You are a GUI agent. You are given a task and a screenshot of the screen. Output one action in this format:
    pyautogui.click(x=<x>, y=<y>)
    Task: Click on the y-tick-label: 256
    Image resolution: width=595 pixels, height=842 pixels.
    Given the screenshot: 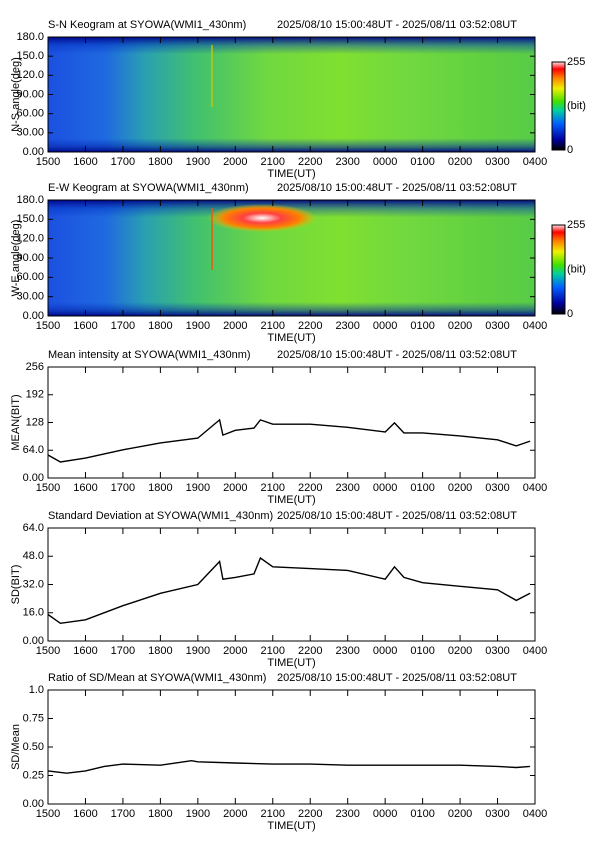 What is the action you would take?
    pyautogui.click(x=35, y=367)
    